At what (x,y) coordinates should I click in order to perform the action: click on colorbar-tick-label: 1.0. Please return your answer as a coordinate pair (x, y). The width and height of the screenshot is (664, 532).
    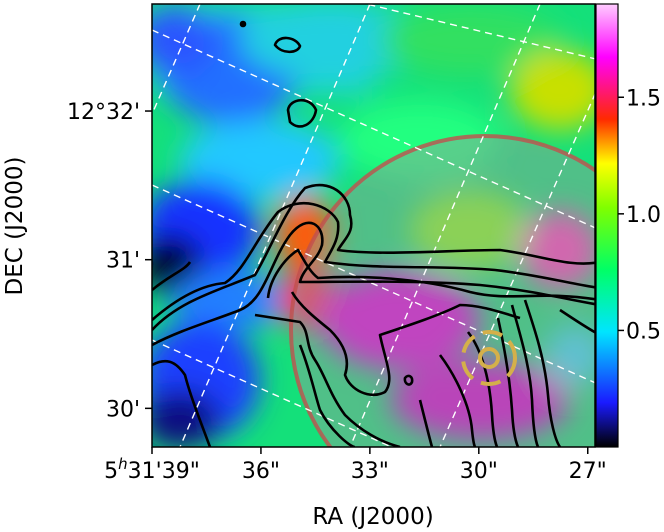
    Looking at the image, I should click on (643, 215).